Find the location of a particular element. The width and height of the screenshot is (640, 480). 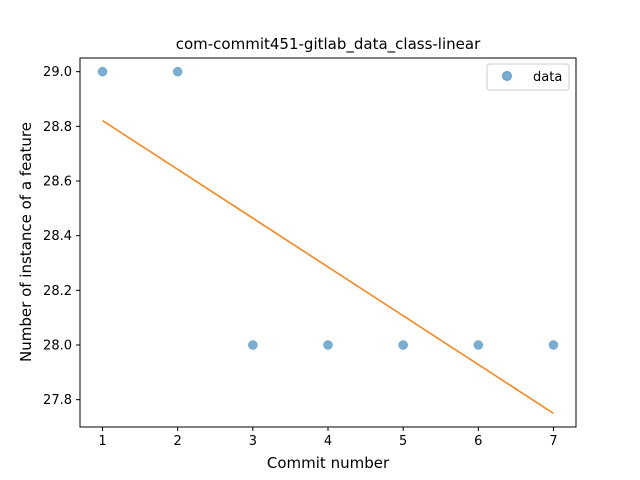

legend: data is located at coordinates (528, 77).